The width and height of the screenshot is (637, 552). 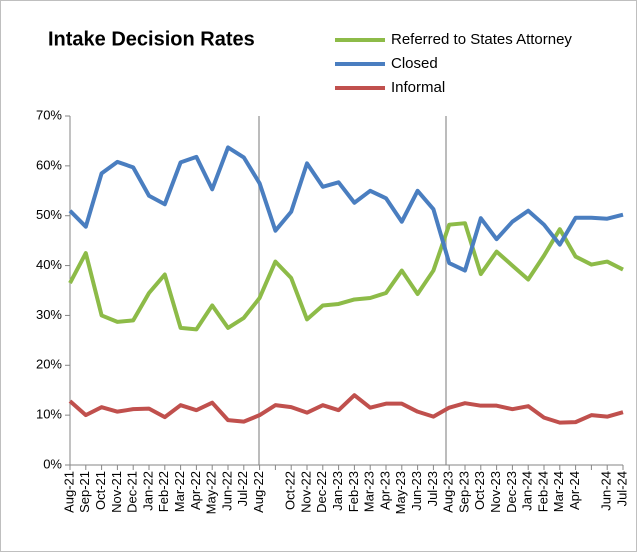 I want to click on y-tick-label: 40%, so click(x=49, y=264).